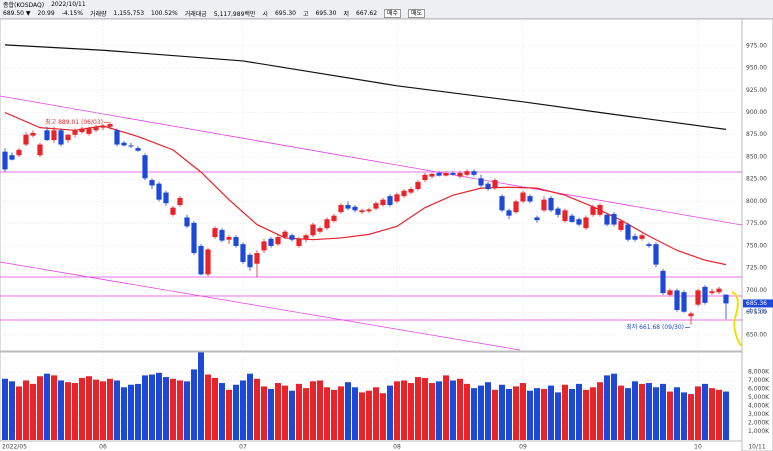  I want to click on y-tick-label: 650.00, so click(756, 334).